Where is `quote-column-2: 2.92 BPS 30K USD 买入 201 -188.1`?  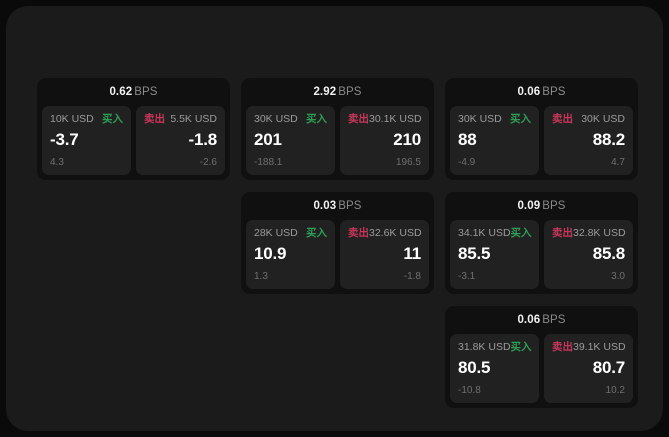 quote-column-2: 2.92 BPS 30K USD 买入 201 -188.1 is located at coordinates (337, 186).